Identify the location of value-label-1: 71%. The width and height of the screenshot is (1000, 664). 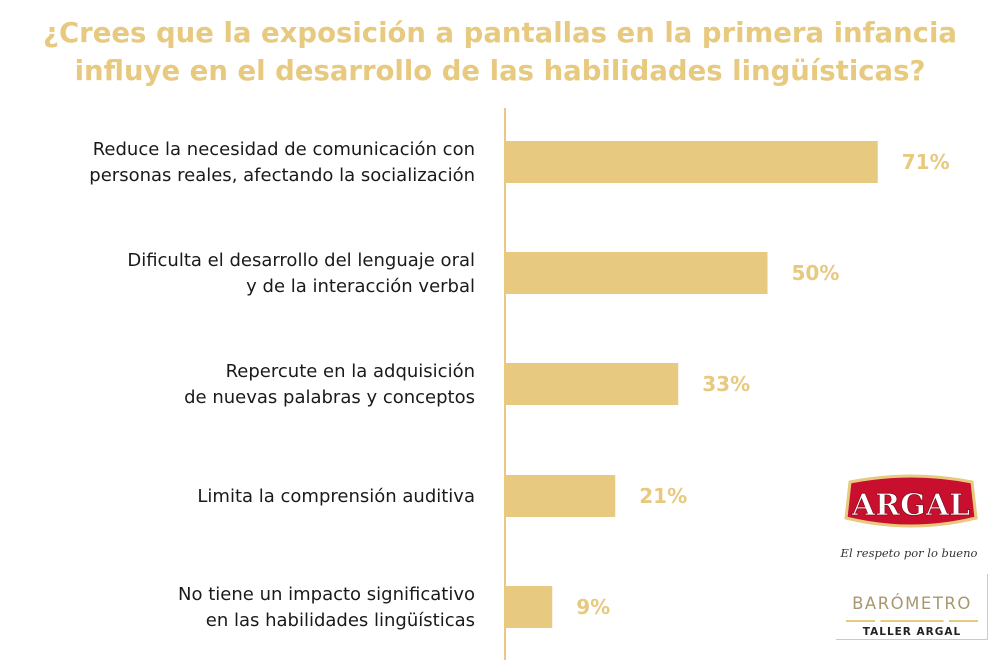
(926, 162).